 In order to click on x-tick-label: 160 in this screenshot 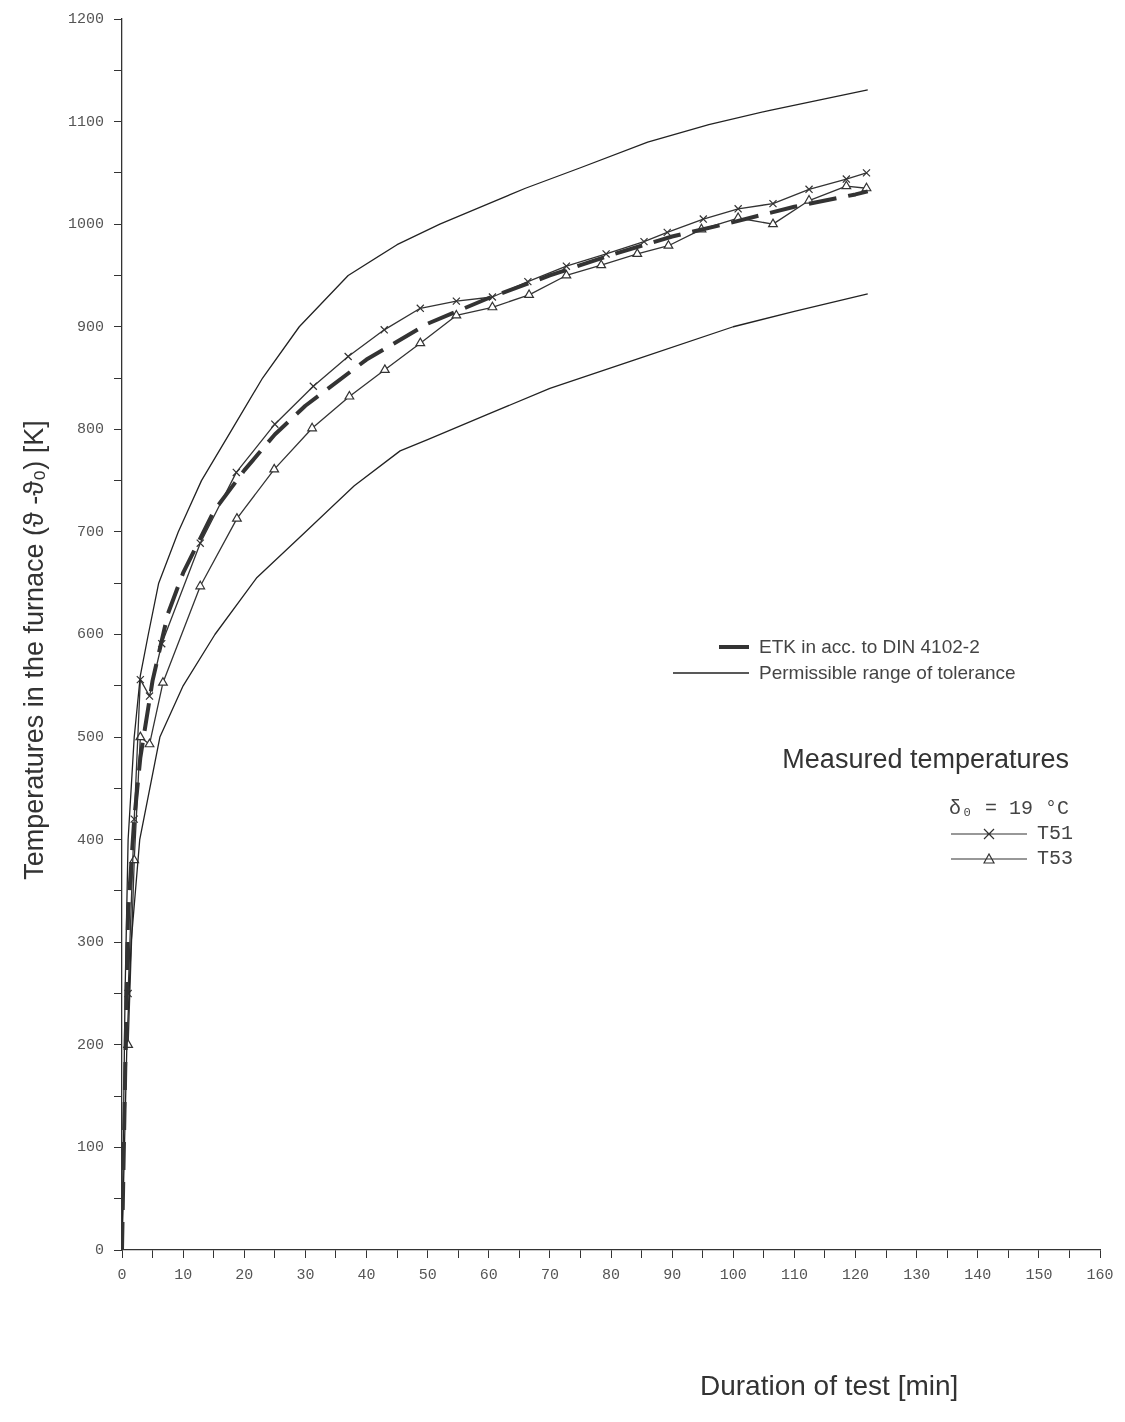, I will do `click(1100, 1275)`.